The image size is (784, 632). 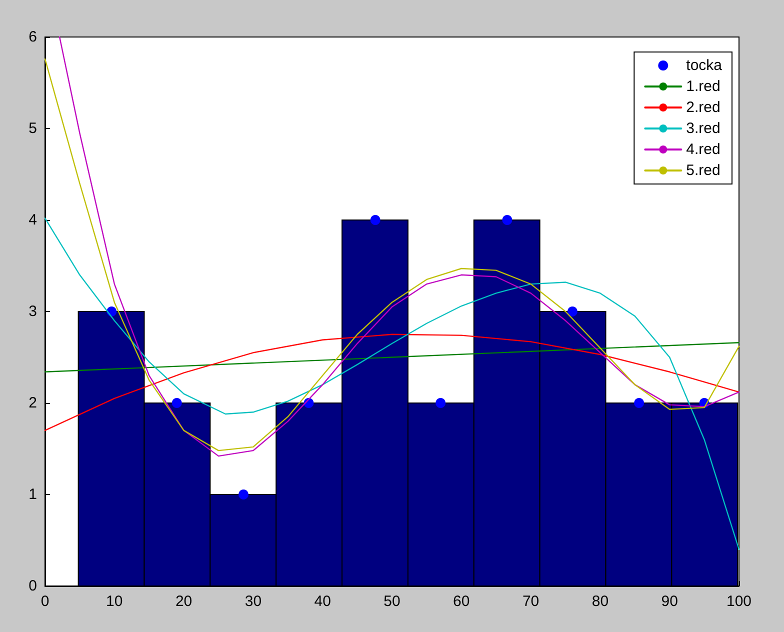 I want to click on line-series, so click(x=392, y=383).